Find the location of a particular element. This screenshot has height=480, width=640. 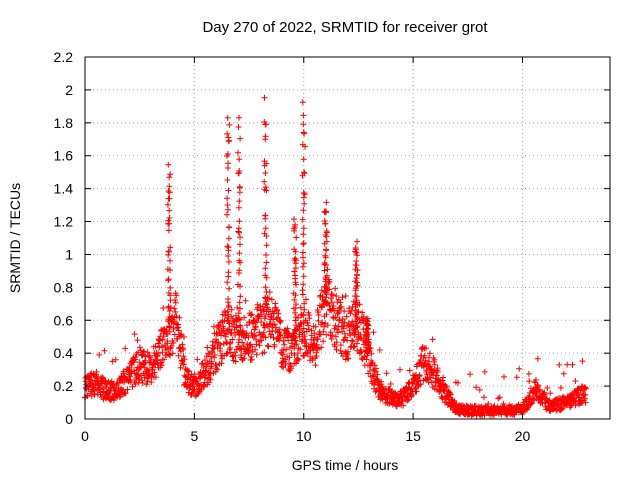

y-tick-label: 1.4 is located at coordinates (64, 189).